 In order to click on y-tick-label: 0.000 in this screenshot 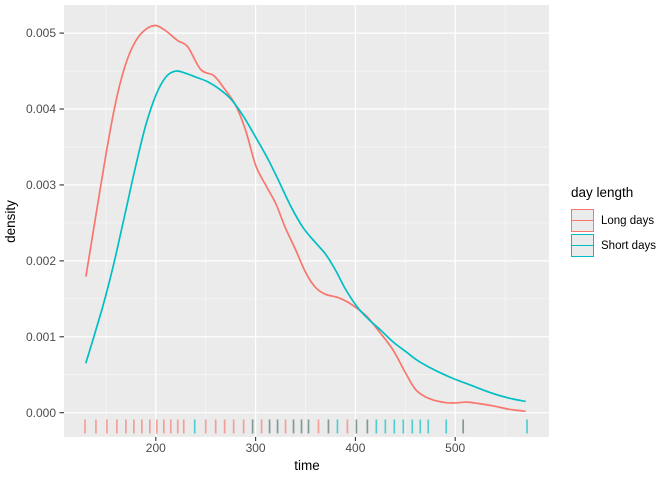, I will do `click(40, 412)`.